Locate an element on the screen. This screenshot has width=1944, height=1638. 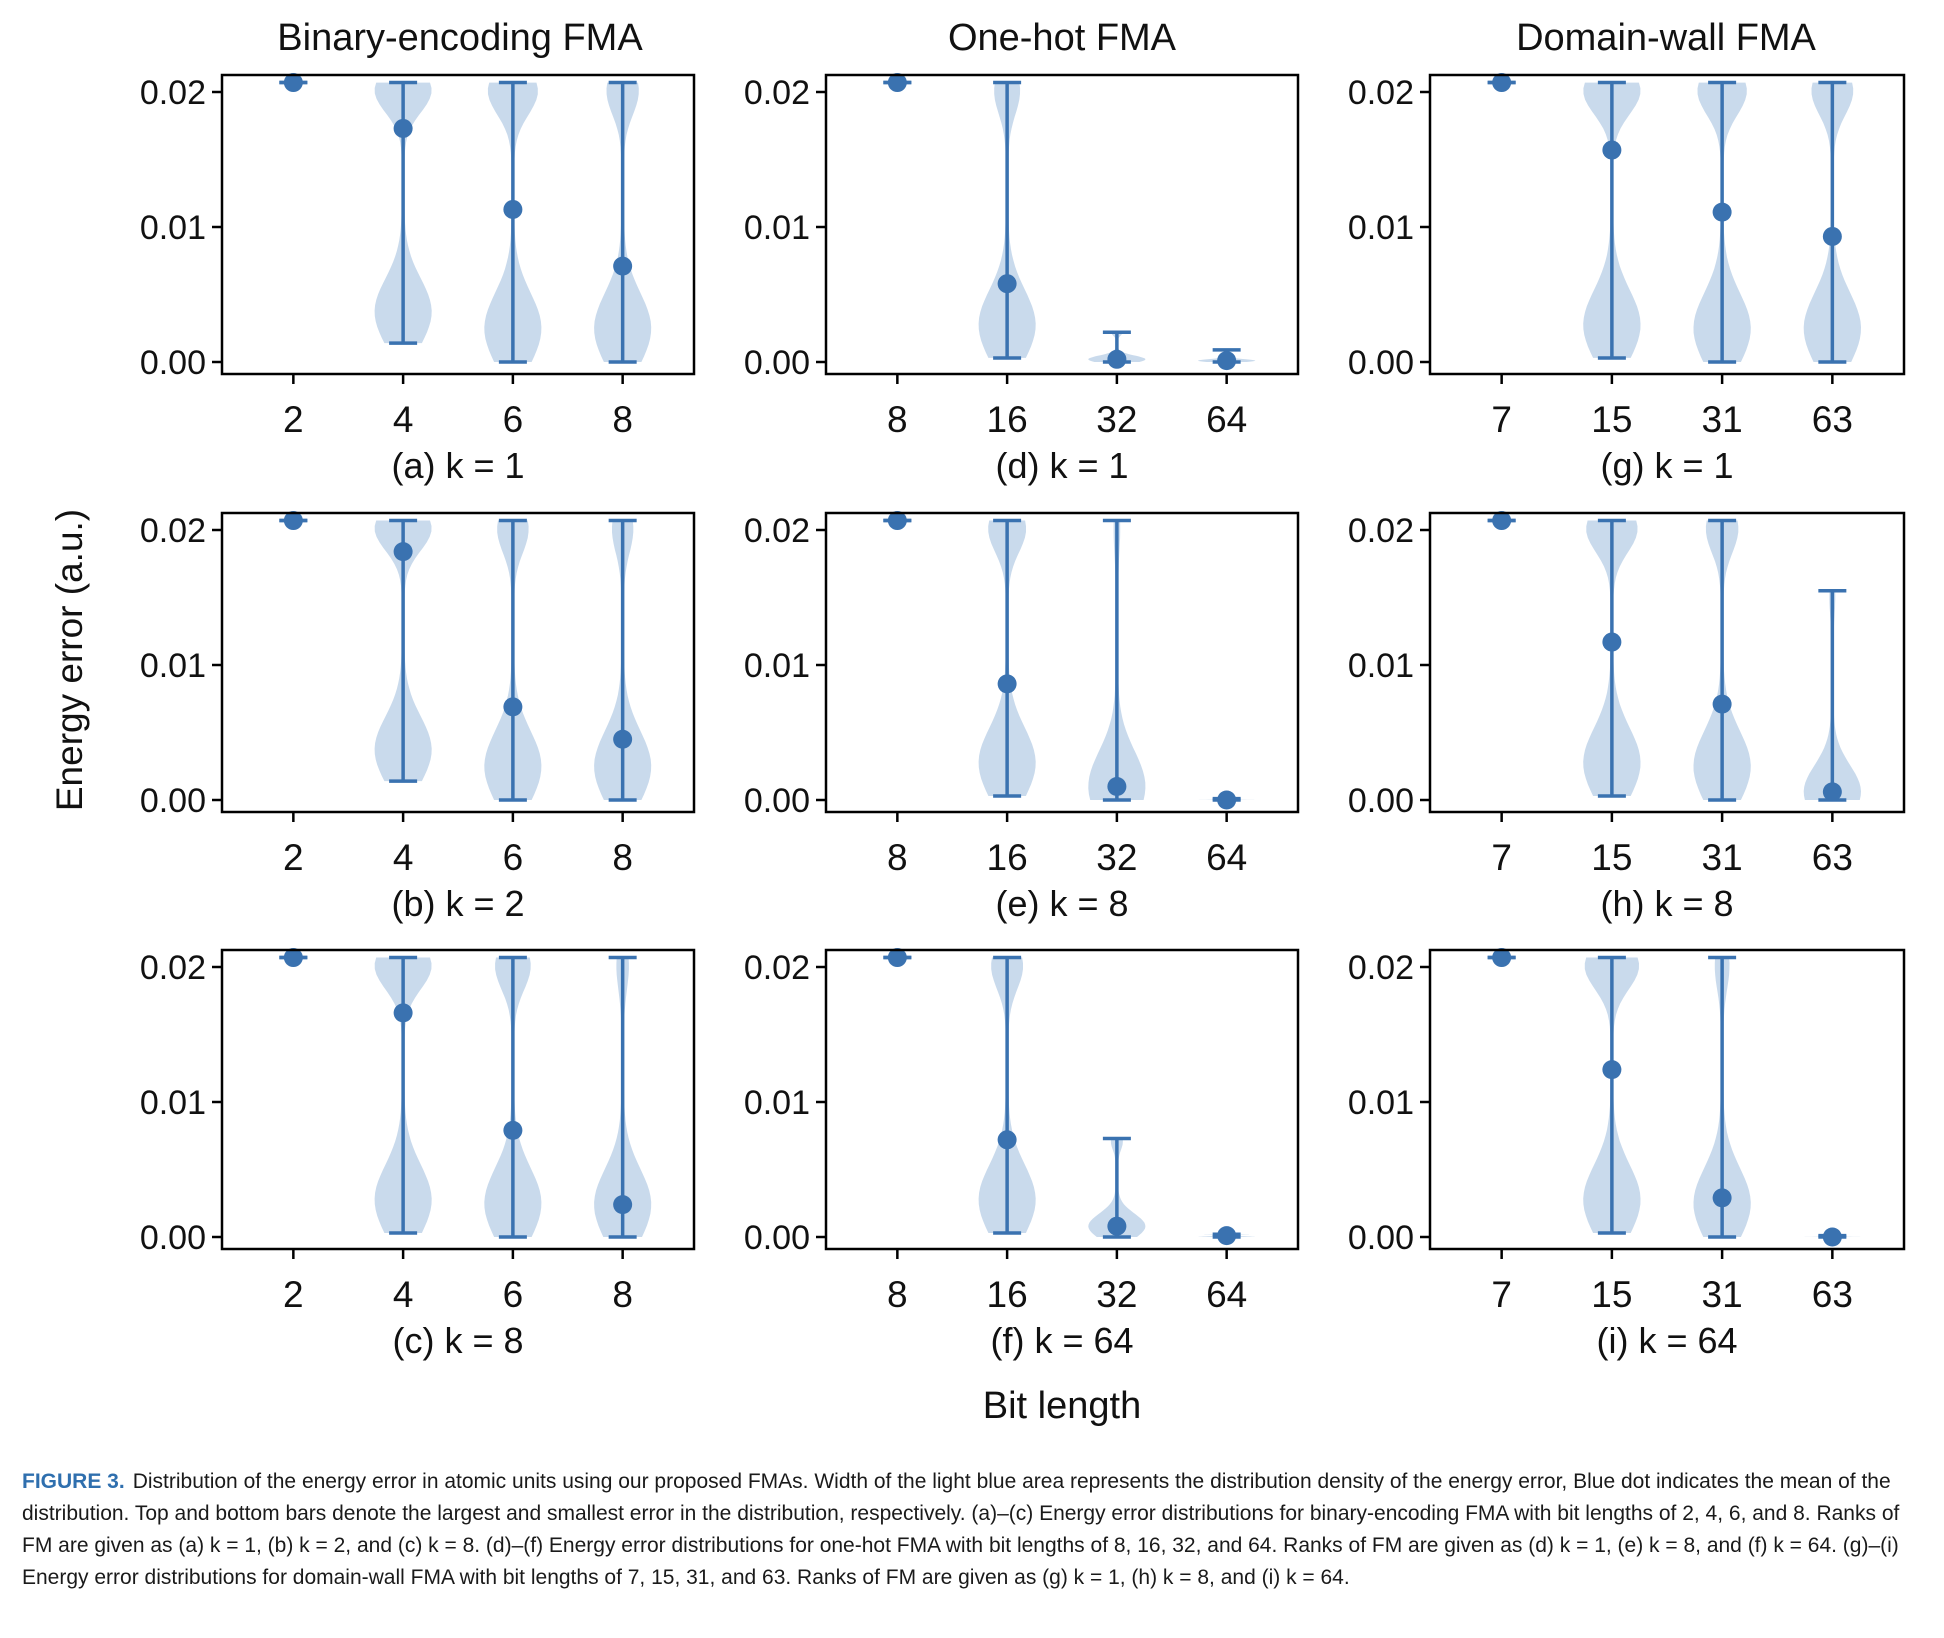
panel-c: 0.00 0.01 0.02 2 4 6 8 (c) k = 8 is located at coordinates (418, 1154).